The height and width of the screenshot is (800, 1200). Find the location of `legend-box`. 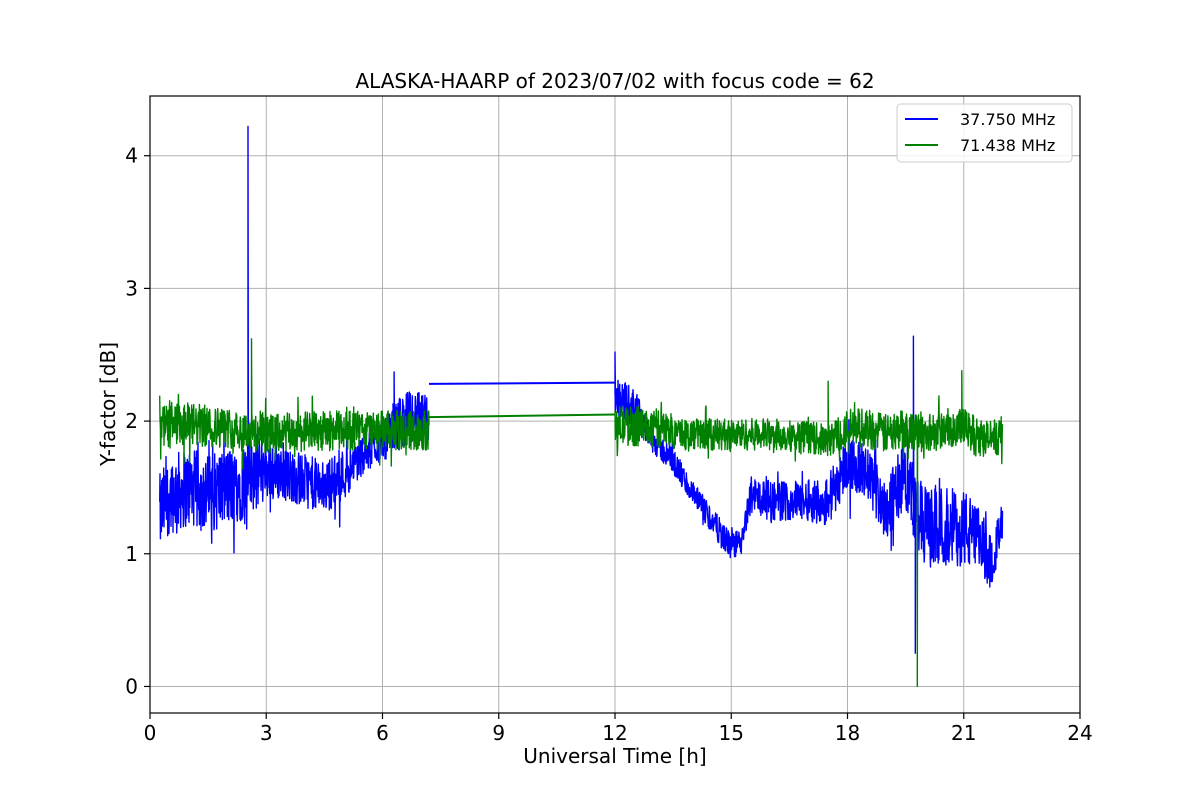

legend-box is located at coordinates (984, 133).